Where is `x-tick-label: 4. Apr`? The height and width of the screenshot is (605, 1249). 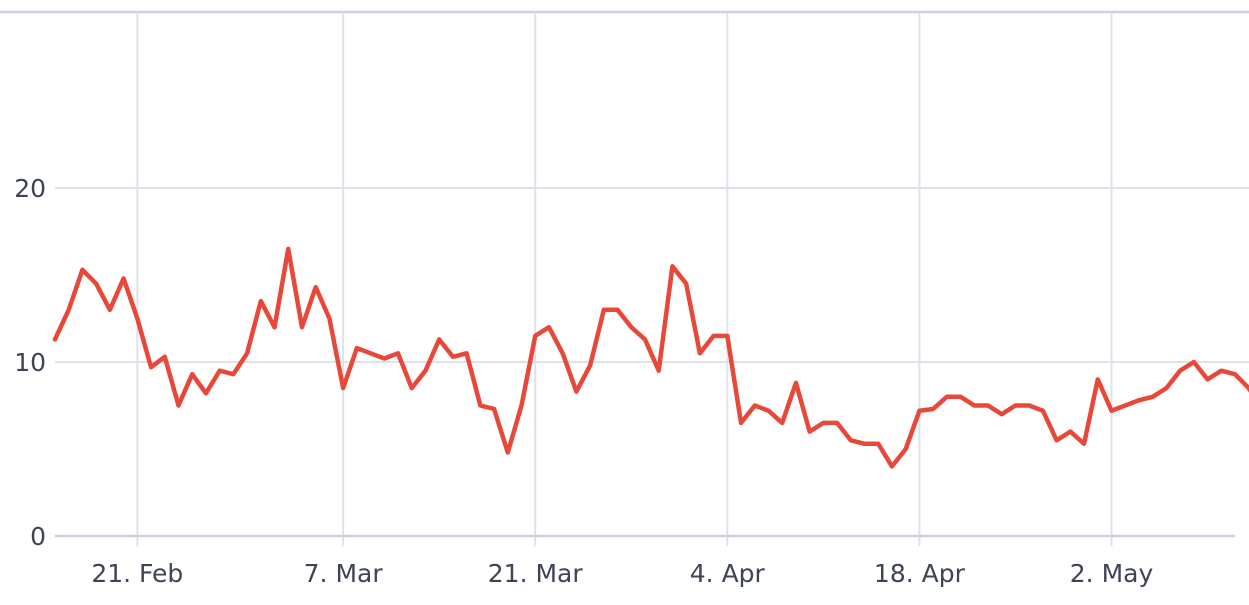 x-tick-label: 4. Apr is located at coordinates (728, 573).